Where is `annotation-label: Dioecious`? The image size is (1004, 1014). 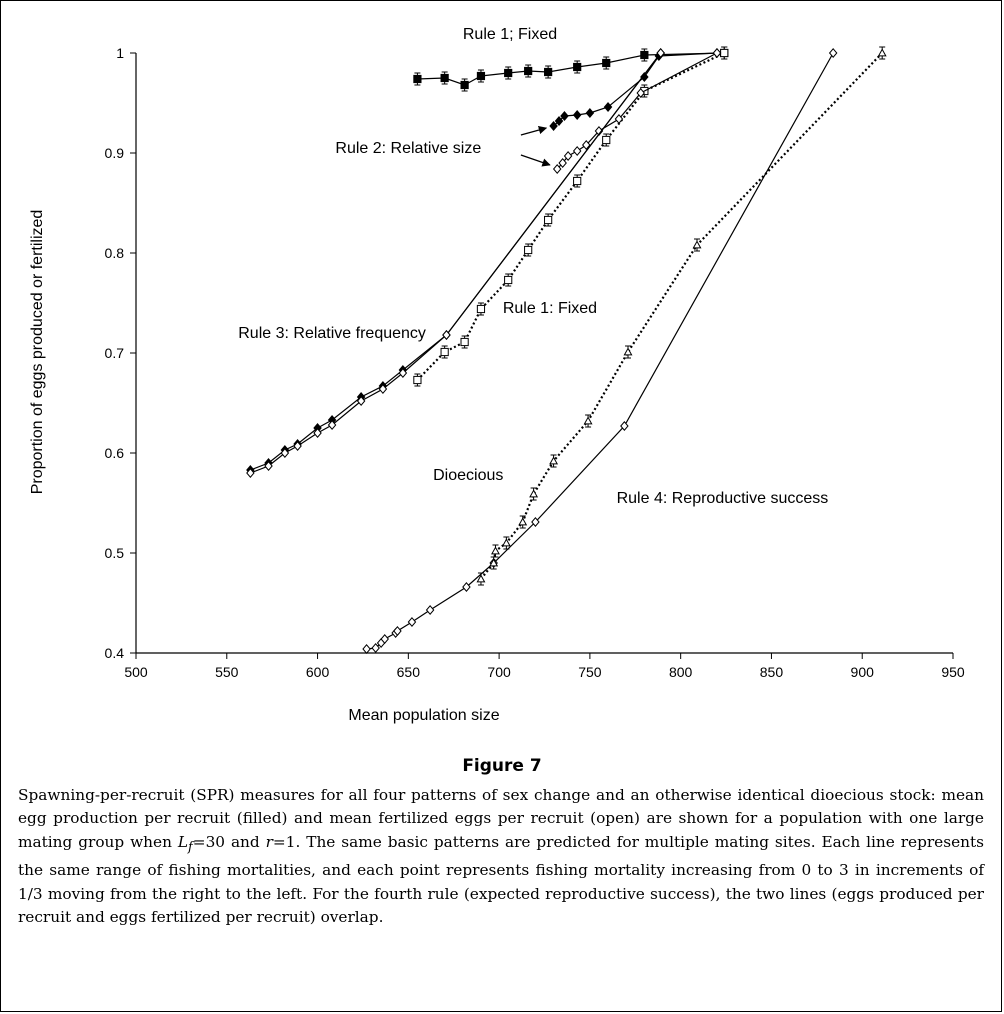 annotation-label: Dioecious is located at coordinates (468, 475).